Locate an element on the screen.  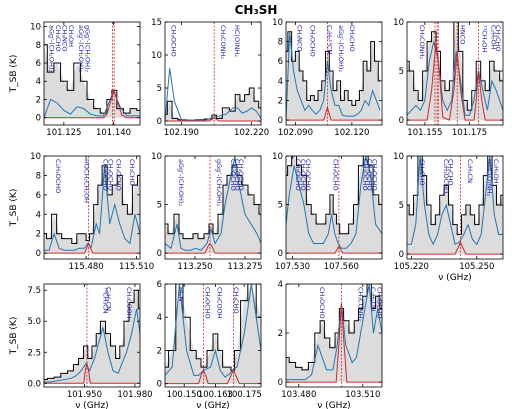
line-label: ¹³CH₃CN is located at coordinates (105, 300).